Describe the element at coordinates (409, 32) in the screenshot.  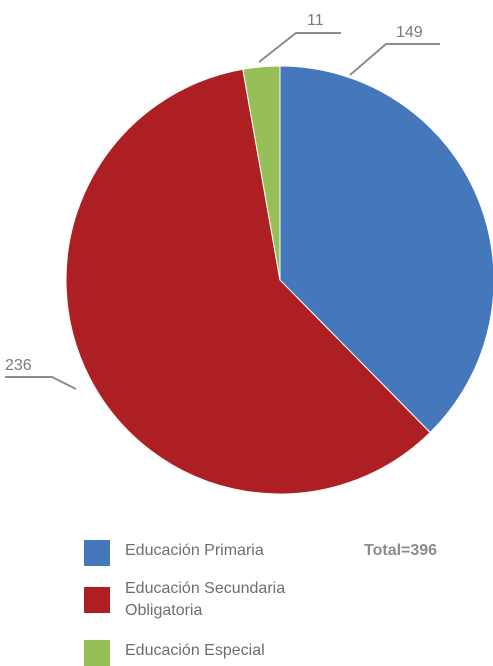
I see `data-label-primaria: 149` at that location.